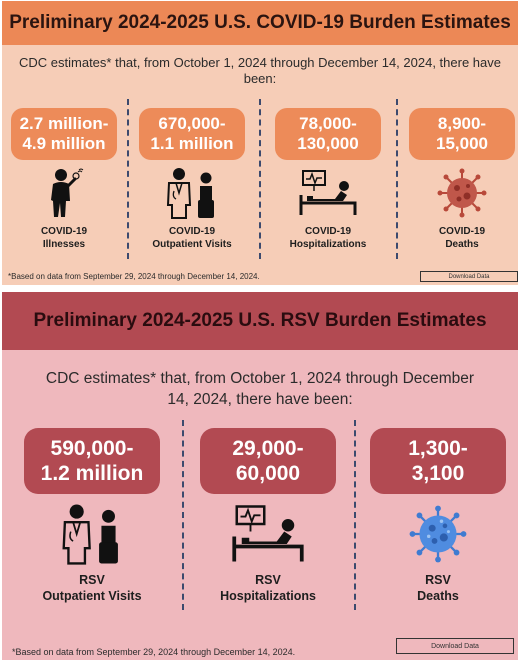 The height and width of the screenshot is (661, 520). I want to click on covid-stat-deaths: 8,900- 15,000 COVID-19 Deaths, so click(462, 179).